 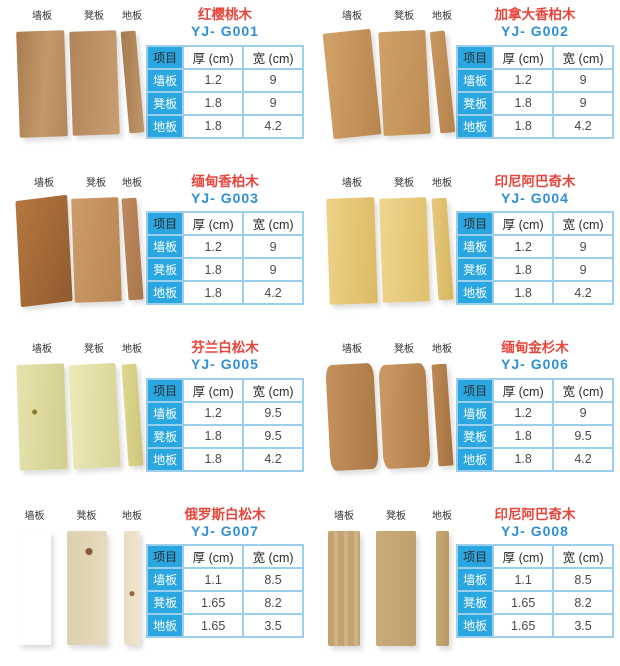 I want to click on product-name: 加拿大香柏木, so click(x=535, y=14).